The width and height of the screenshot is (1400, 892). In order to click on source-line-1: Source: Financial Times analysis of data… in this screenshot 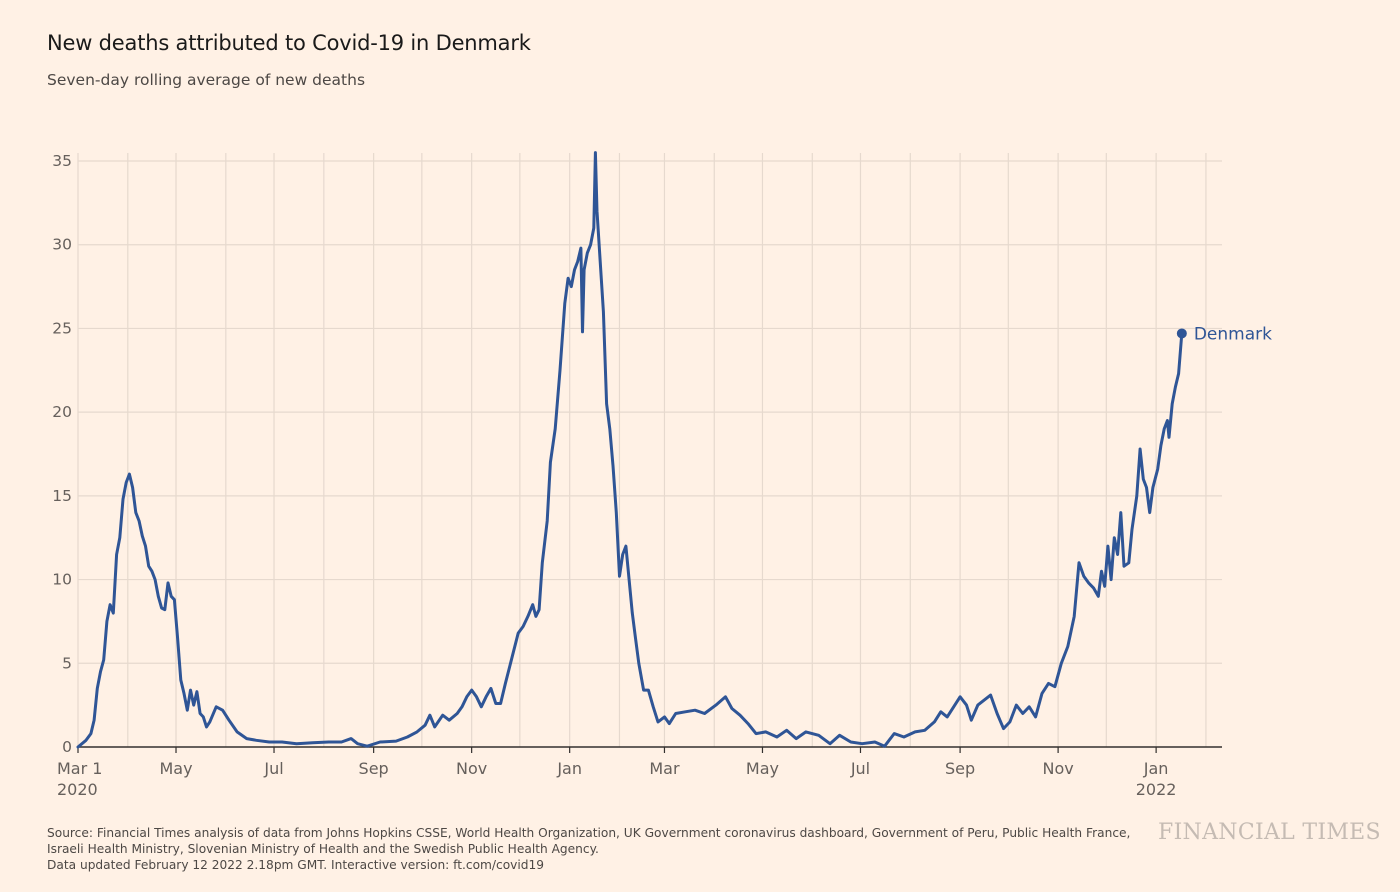, I will do `click(589, 833)`.